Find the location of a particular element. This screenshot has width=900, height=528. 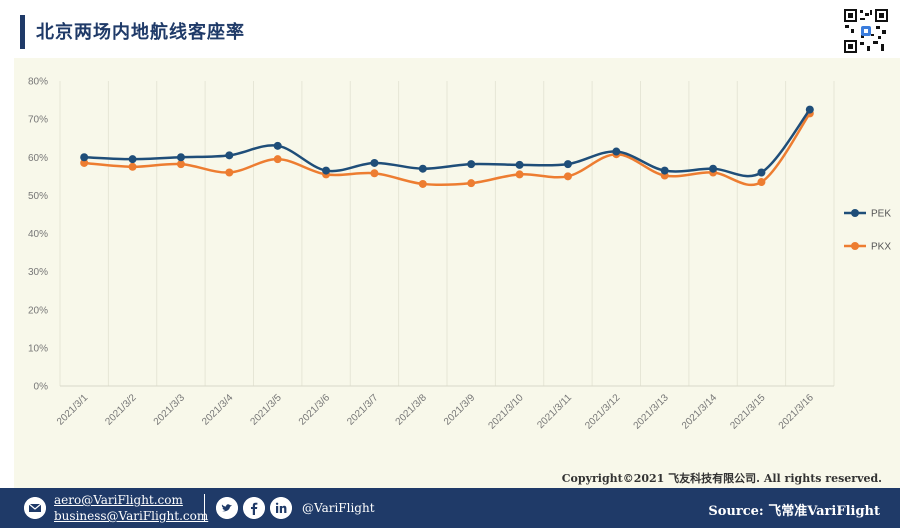

x-tick-label: 2021/3/14 is located at coordinates (700, 412).